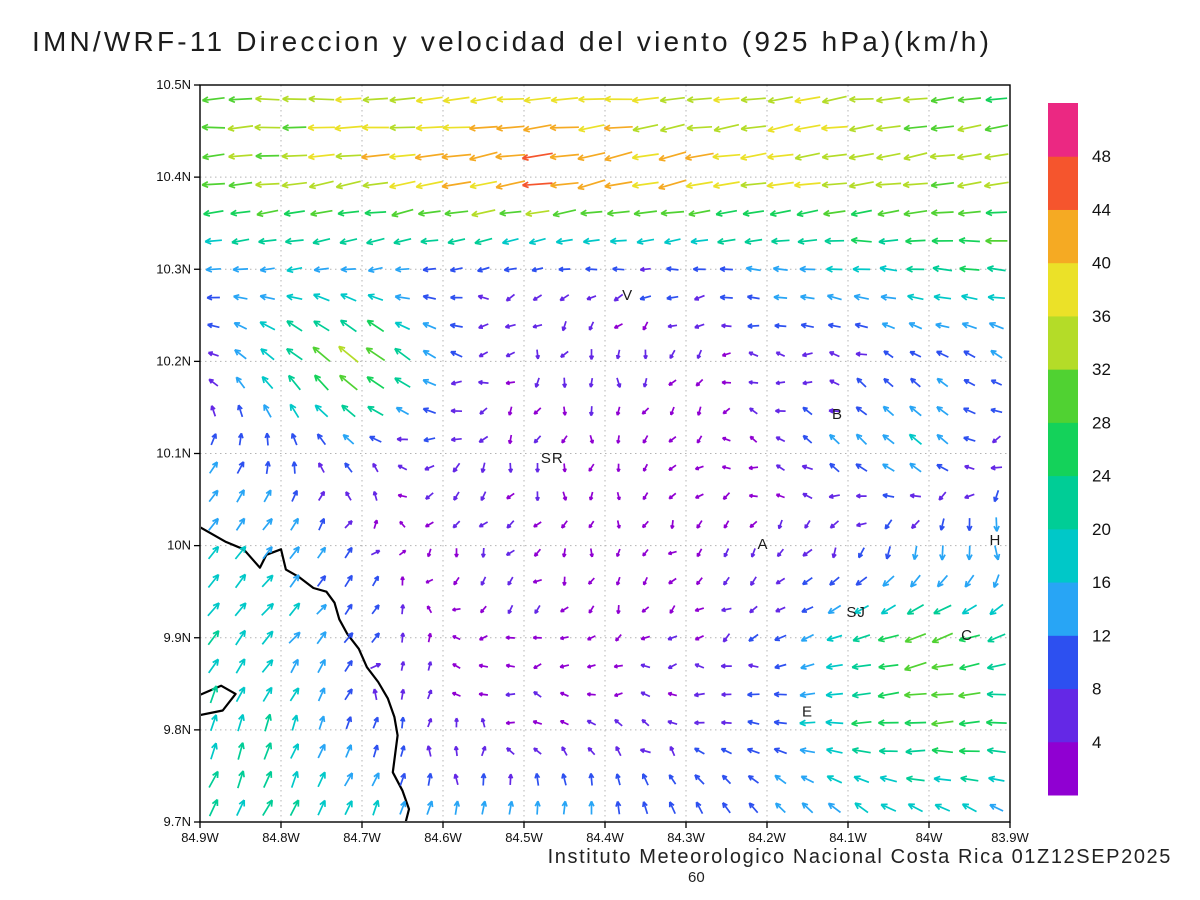  I want to click on city-label-b: B, so click(837, 414).